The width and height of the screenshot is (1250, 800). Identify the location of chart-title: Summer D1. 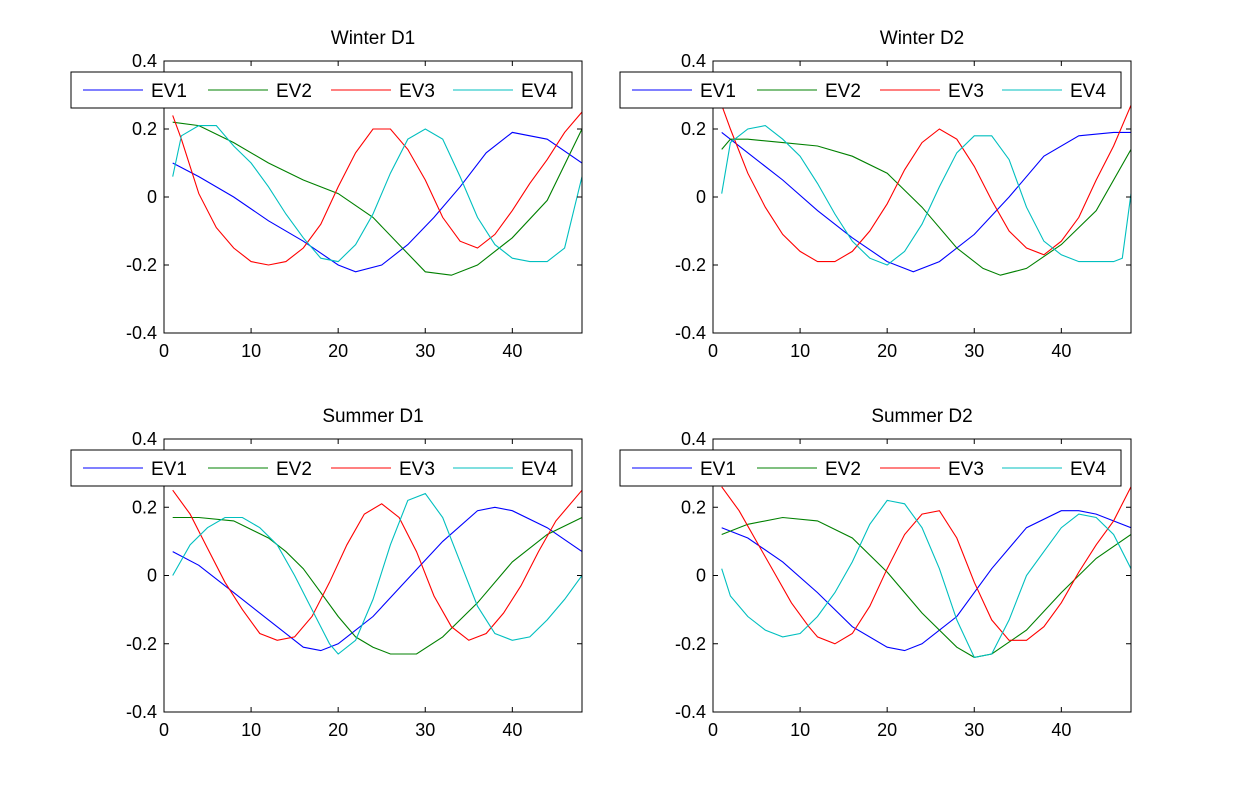
(372, 416).